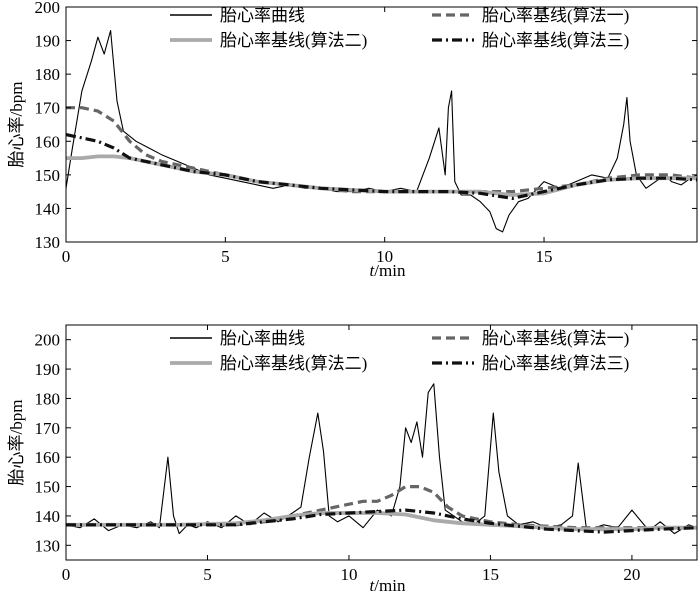 The width and height of the screenshot is (700, 600). What do you see at coordinates (631, 574) in the screenshot?
I see `x-tick-label: 20` at bounding box center [631, 574].